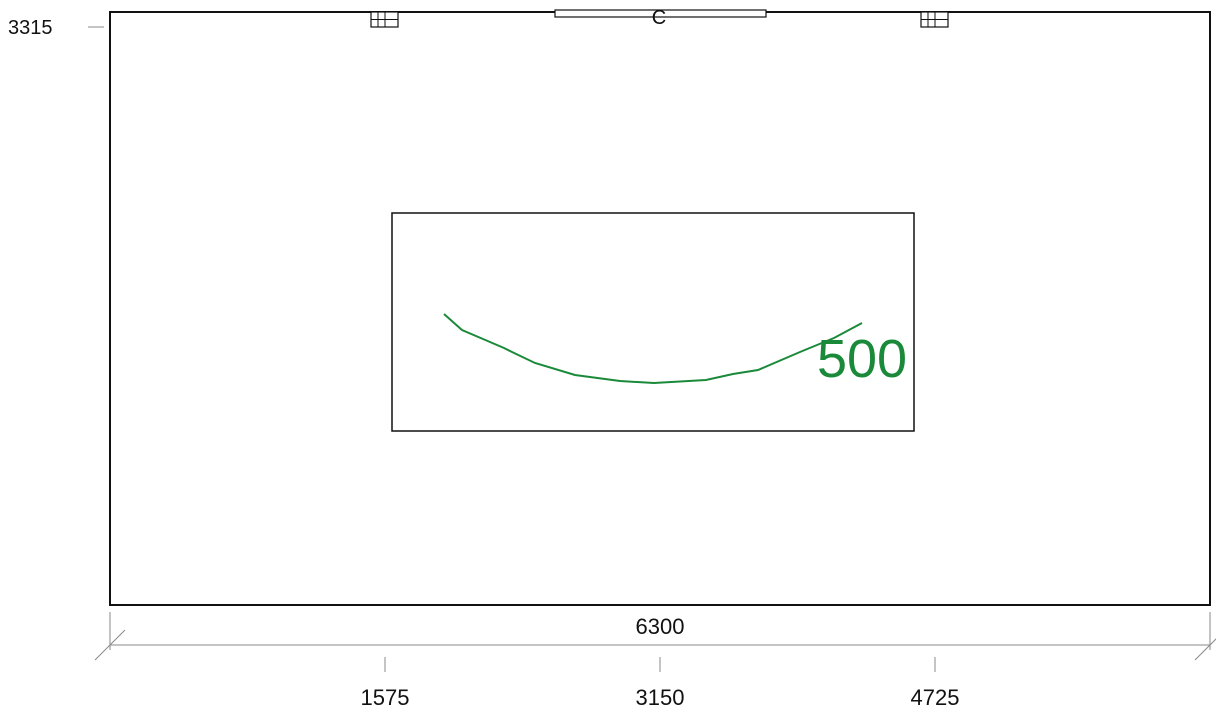 This screenshot has height=710, width=1216. Describe the element at coordinates (385, 697) in the screenshot. I see `tick-label: 1575` at that location.